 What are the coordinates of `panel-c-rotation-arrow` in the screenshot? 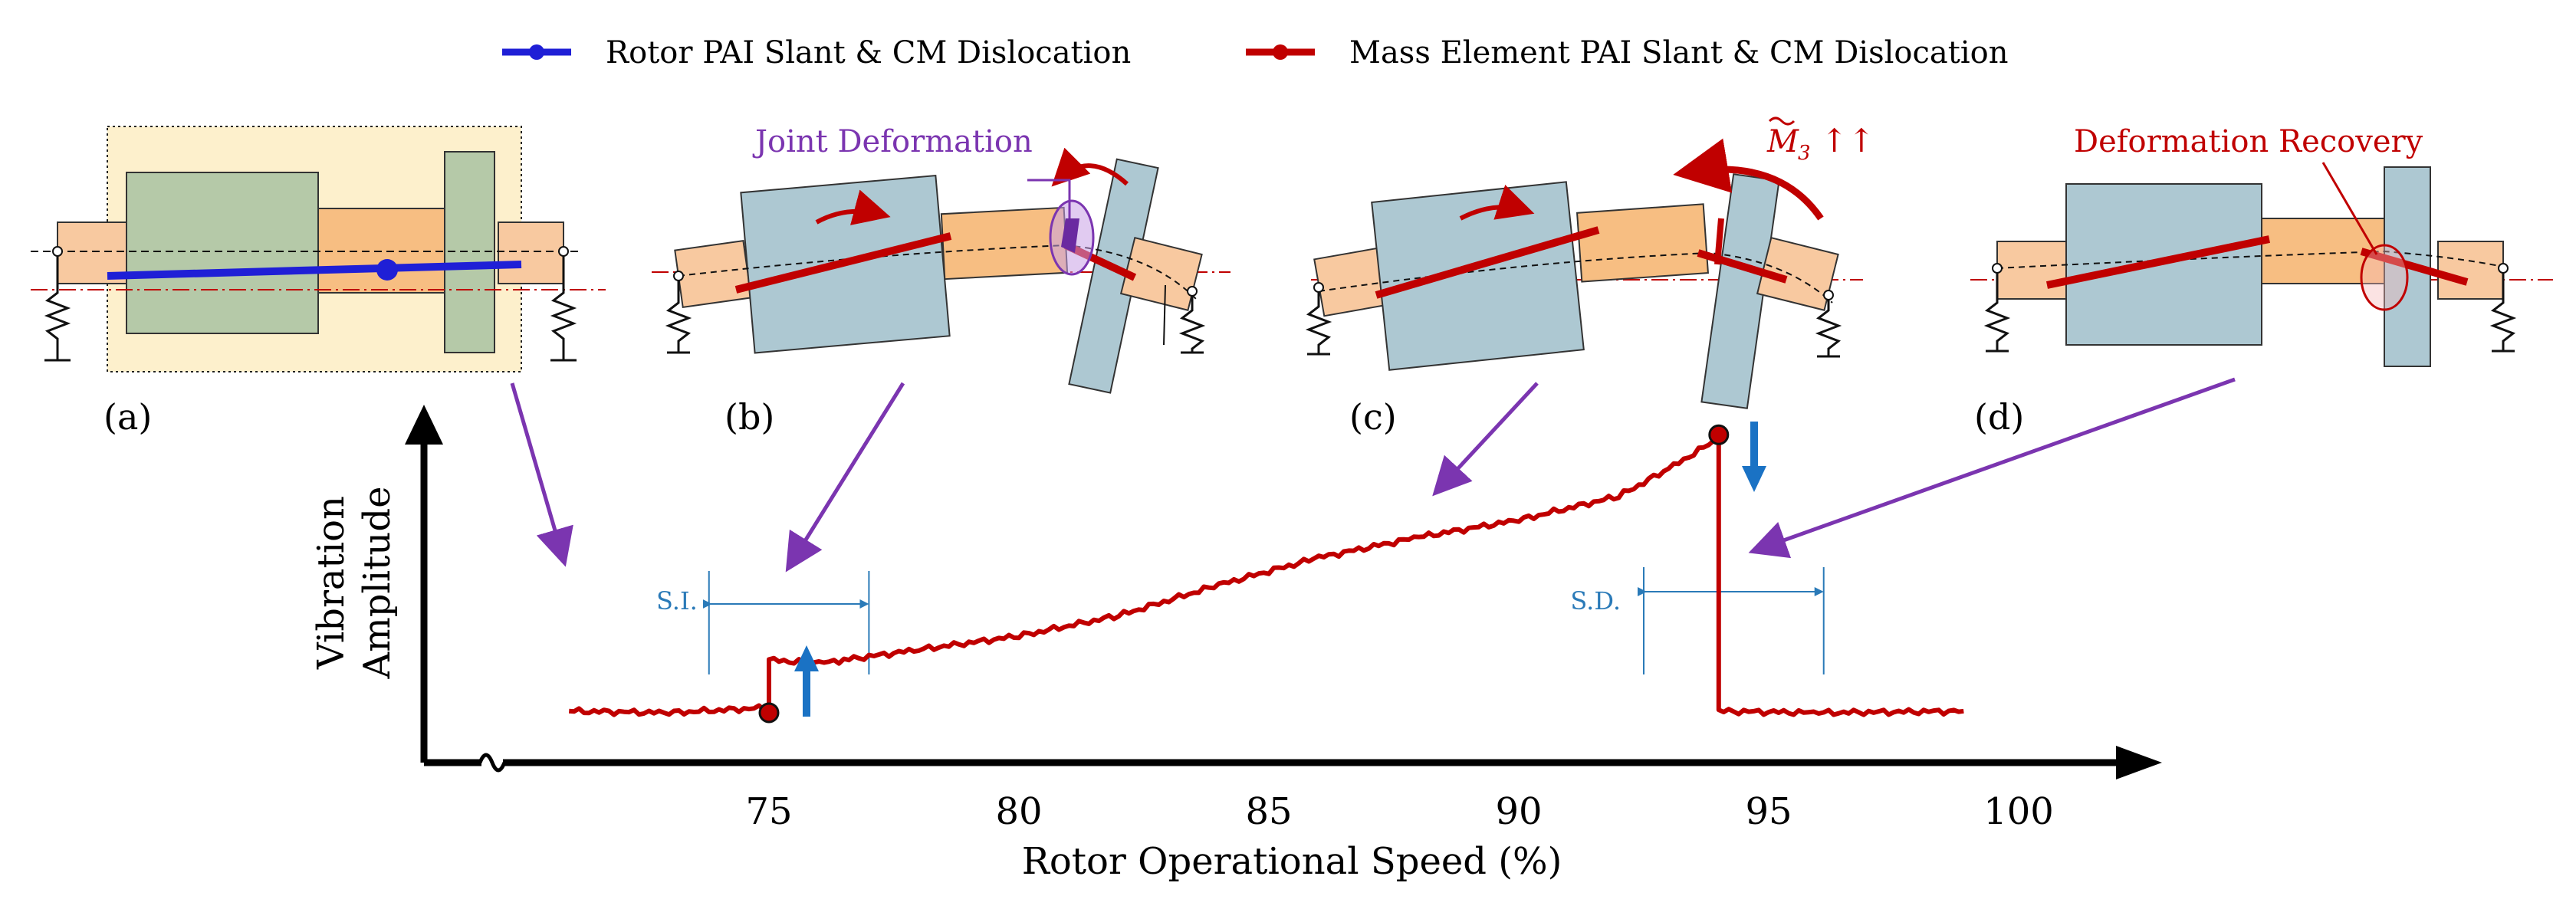 It's located at (1497, 203).